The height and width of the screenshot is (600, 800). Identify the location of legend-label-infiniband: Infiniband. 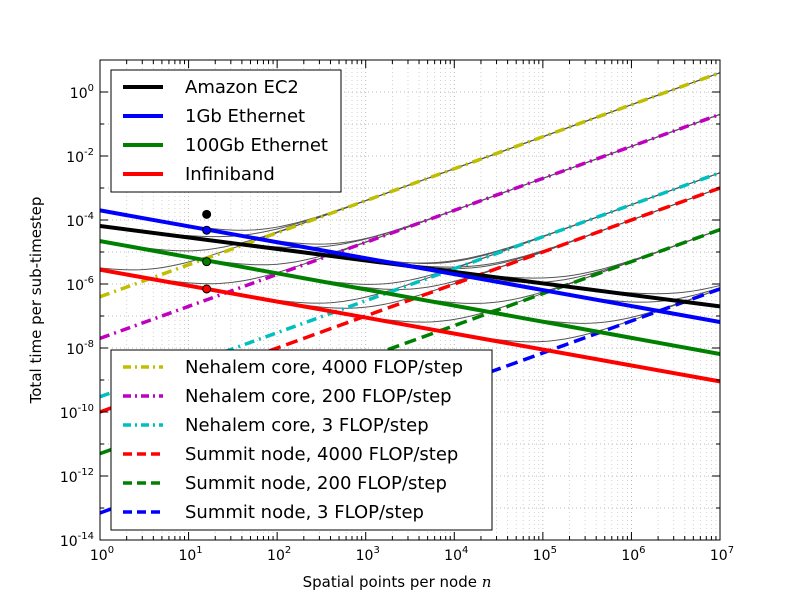
(230, 174).